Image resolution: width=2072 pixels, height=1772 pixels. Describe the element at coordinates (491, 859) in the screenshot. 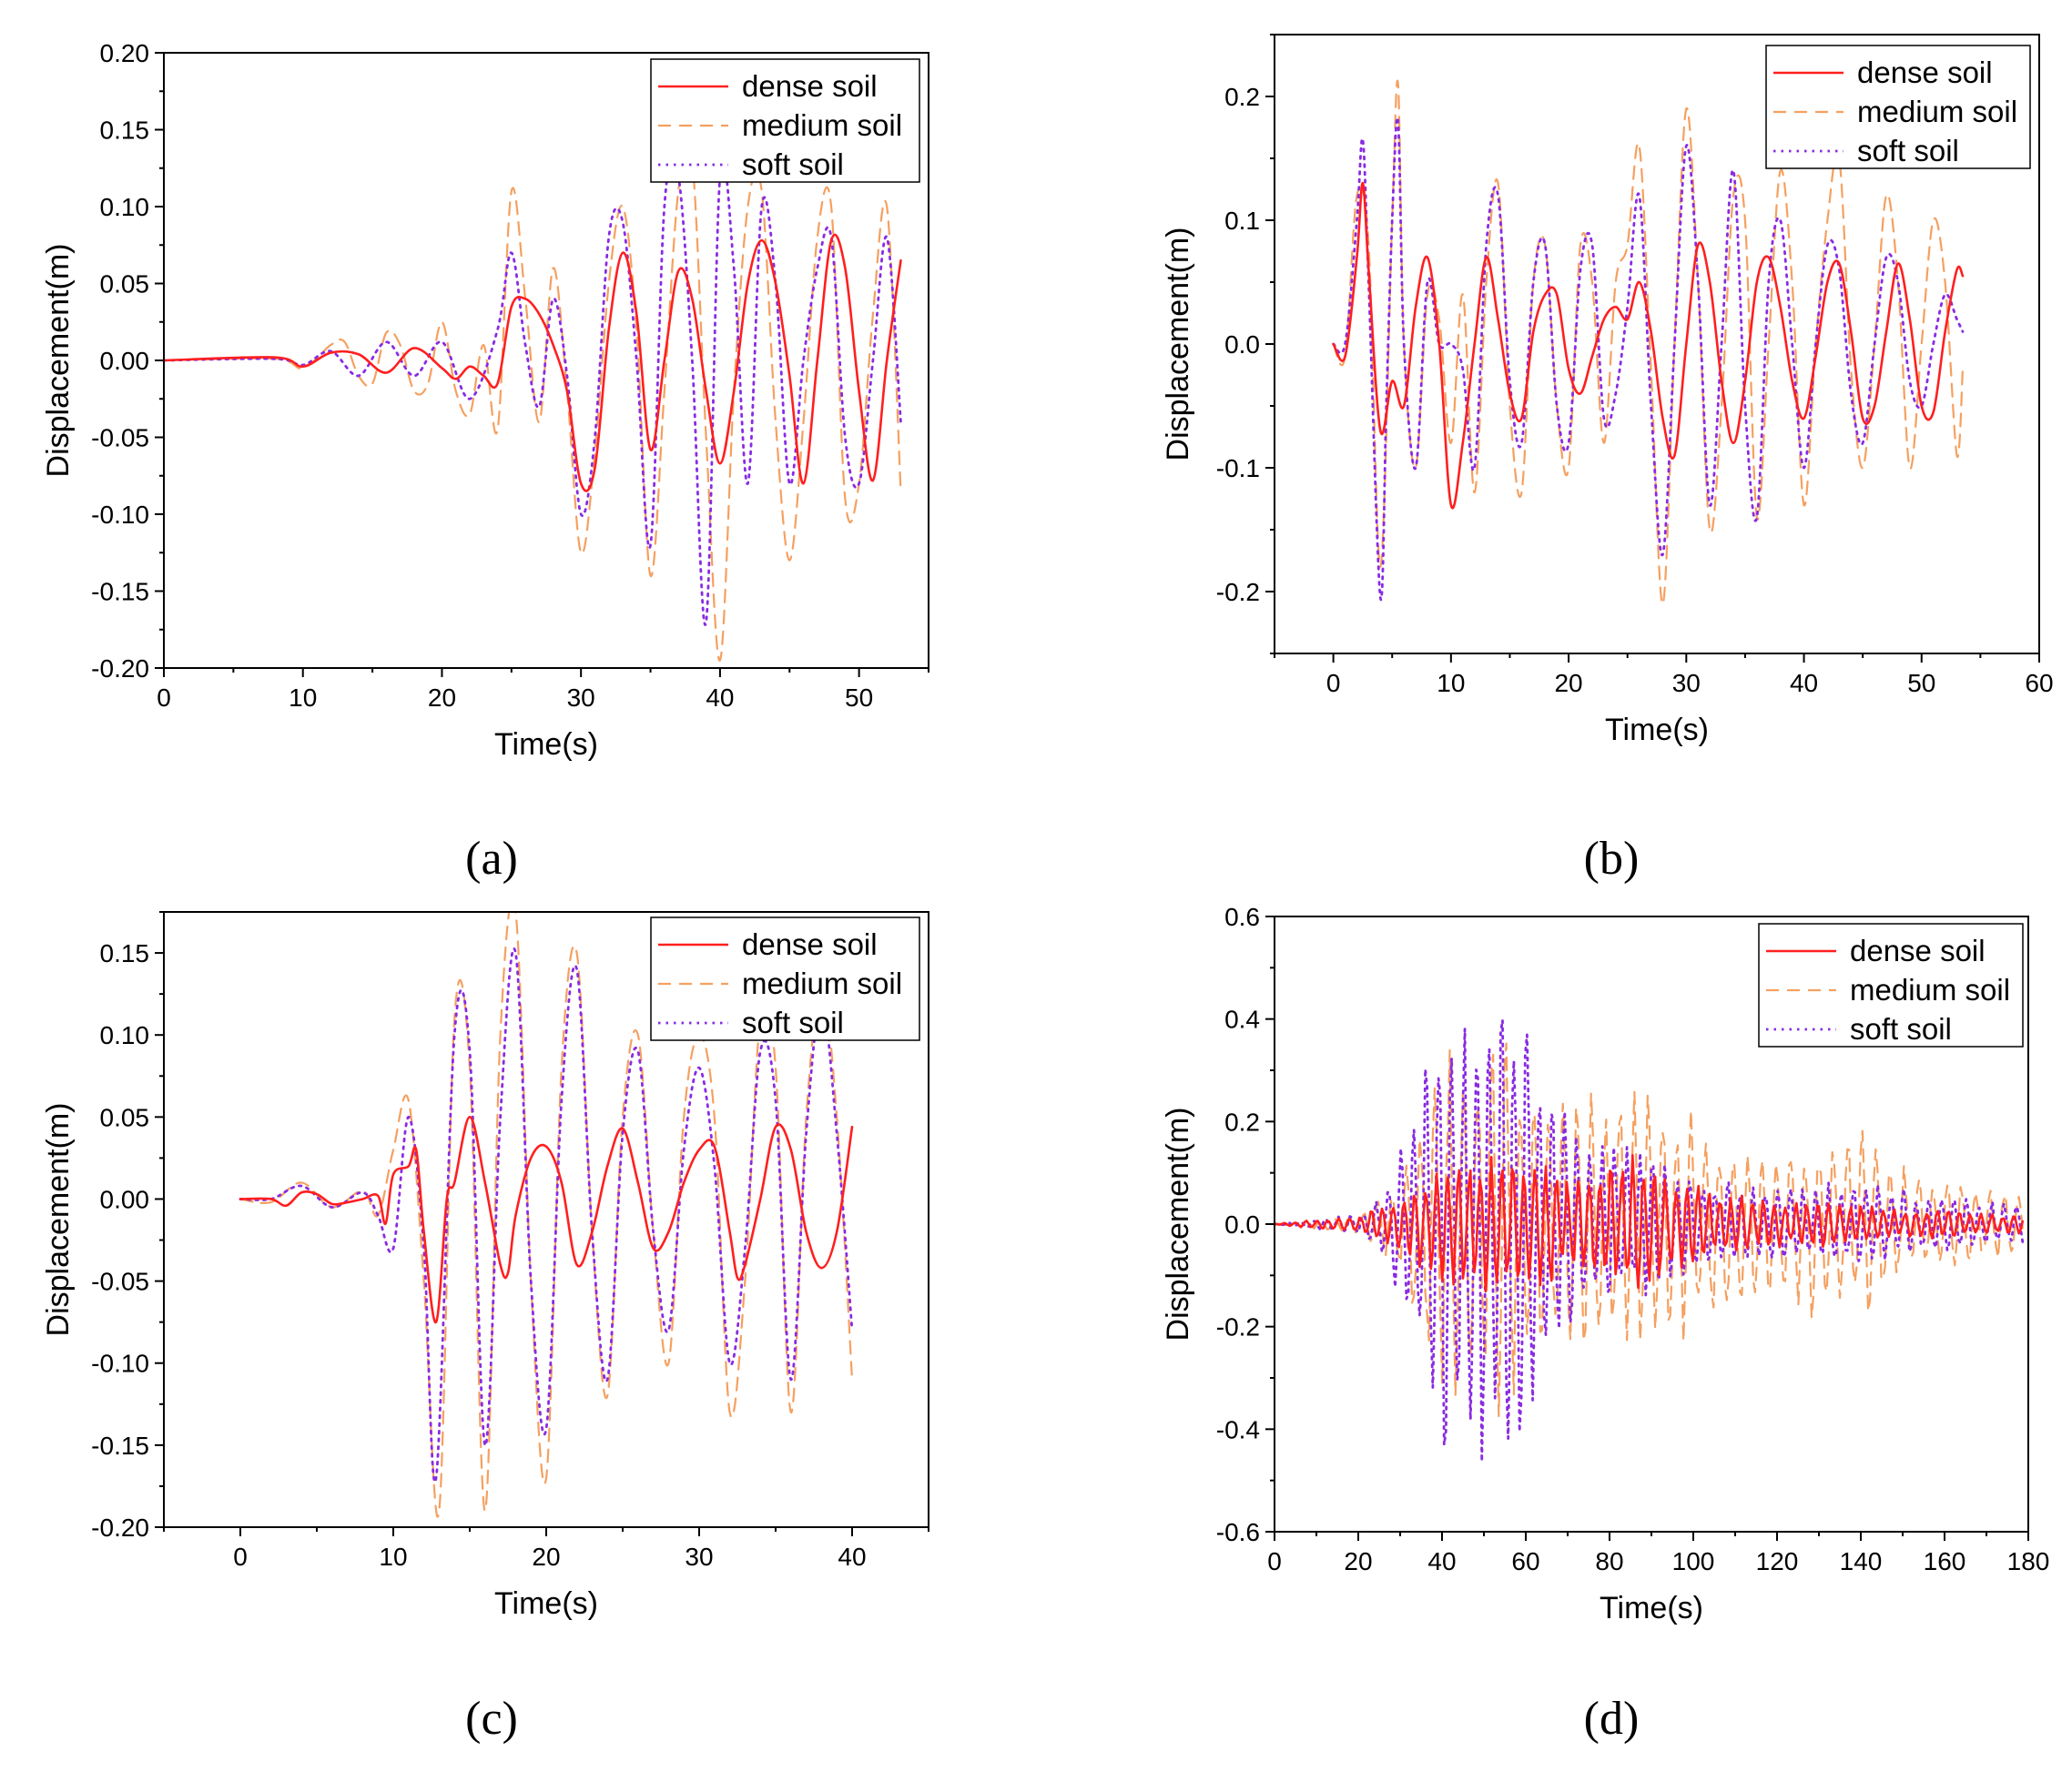

I see `panel-label: (a)` at that location.